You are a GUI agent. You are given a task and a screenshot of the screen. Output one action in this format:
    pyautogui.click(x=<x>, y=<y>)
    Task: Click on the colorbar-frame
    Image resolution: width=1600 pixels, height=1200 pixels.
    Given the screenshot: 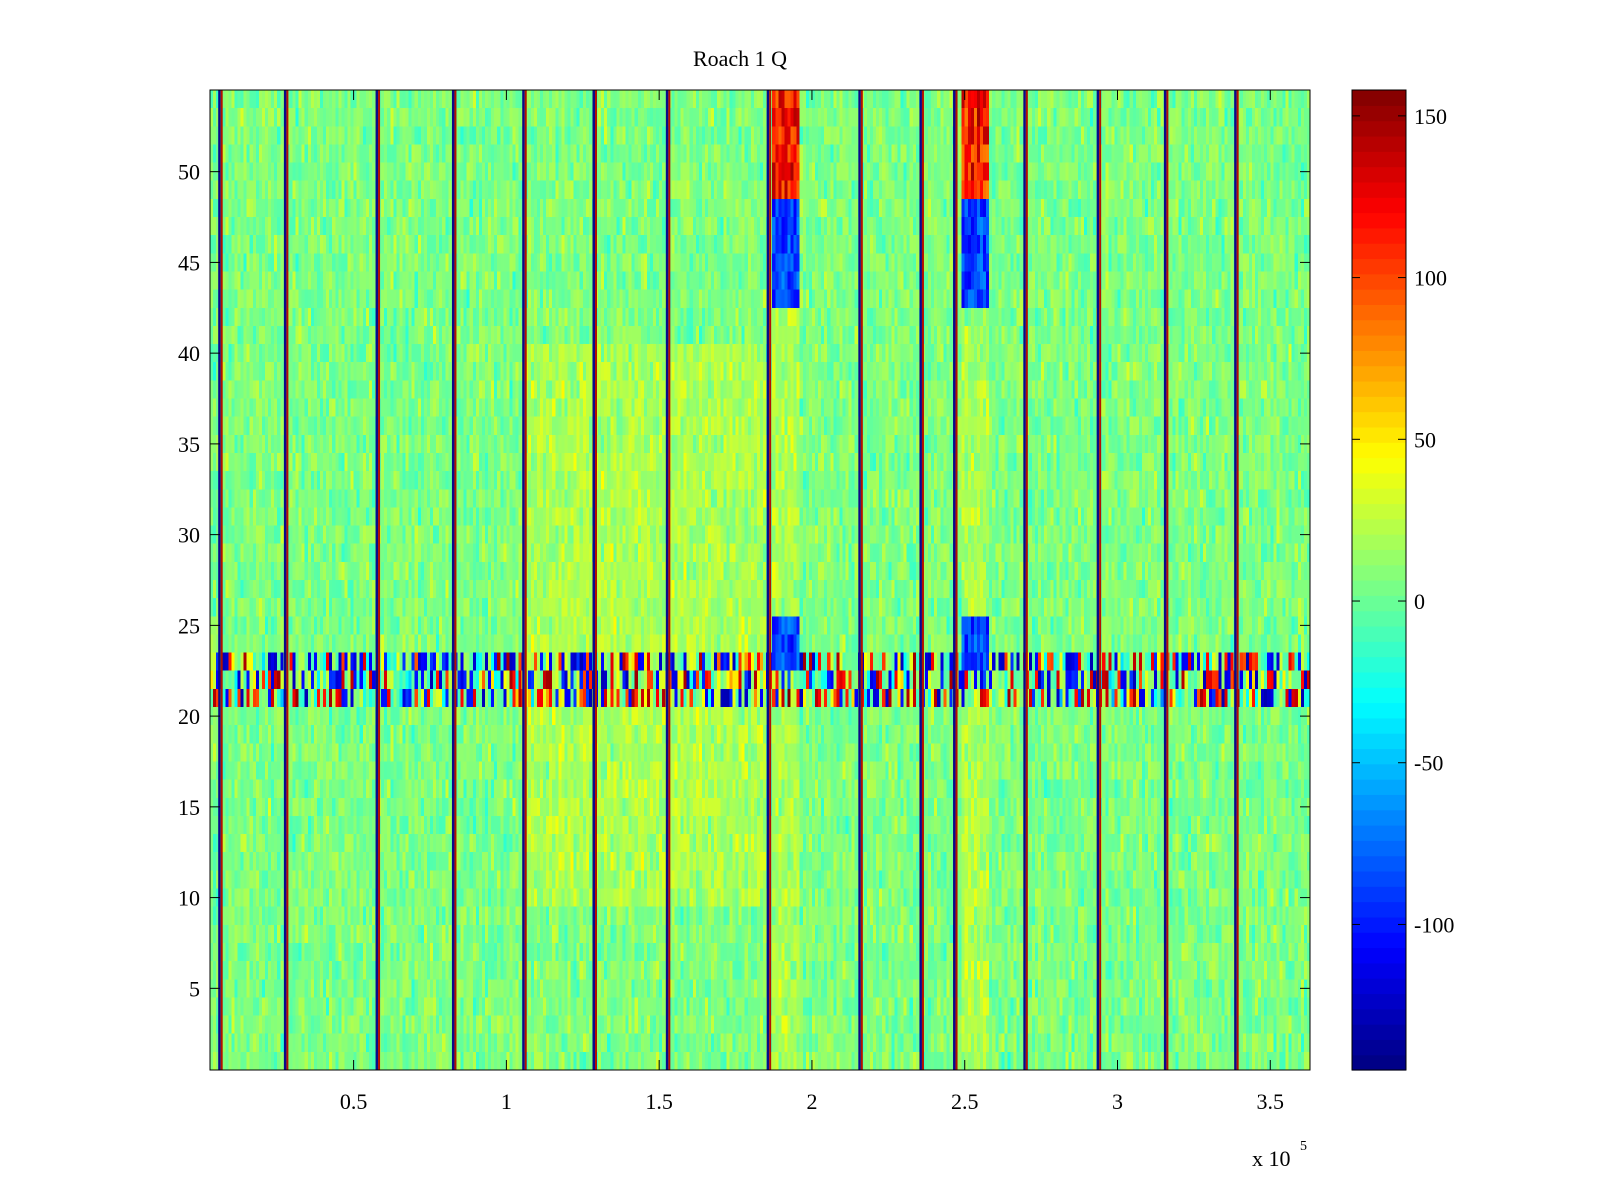 What is the action you would take?
    pyautogui.click(x=1379, y=580)
    